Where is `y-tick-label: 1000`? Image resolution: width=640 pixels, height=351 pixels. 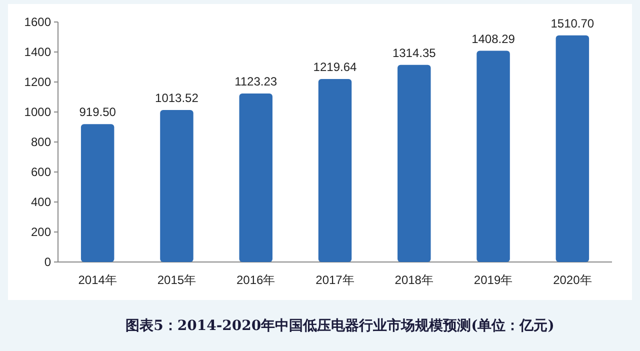 y-tick-label: 1000 is located at coordinates (38, 112).